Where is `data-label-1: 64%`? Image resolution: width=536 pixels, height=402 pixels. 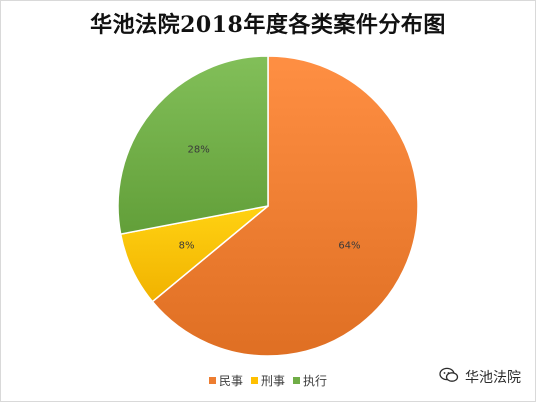 data-label-1: 64% is located at coordinates (349, 245).